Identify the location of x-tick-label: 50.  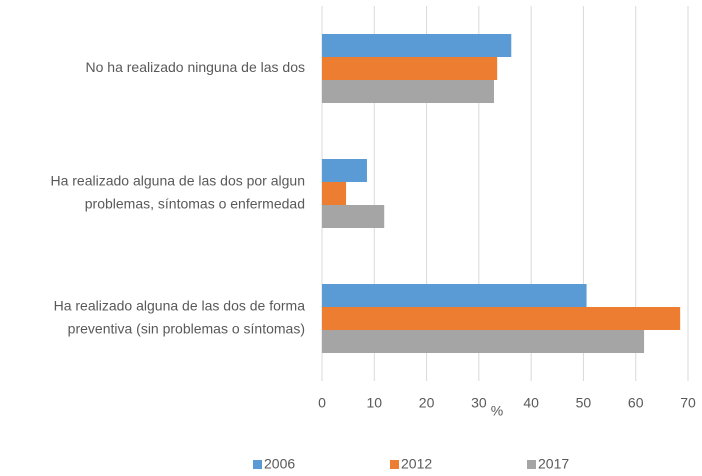
(584, 403).